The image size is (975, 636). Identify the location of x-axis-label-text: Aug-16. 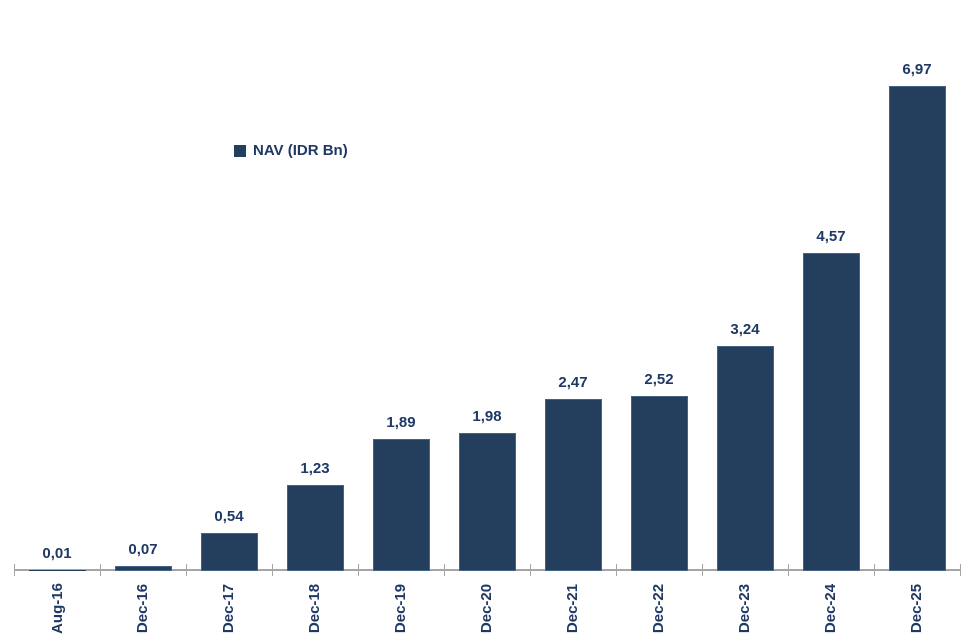
(57, 608).